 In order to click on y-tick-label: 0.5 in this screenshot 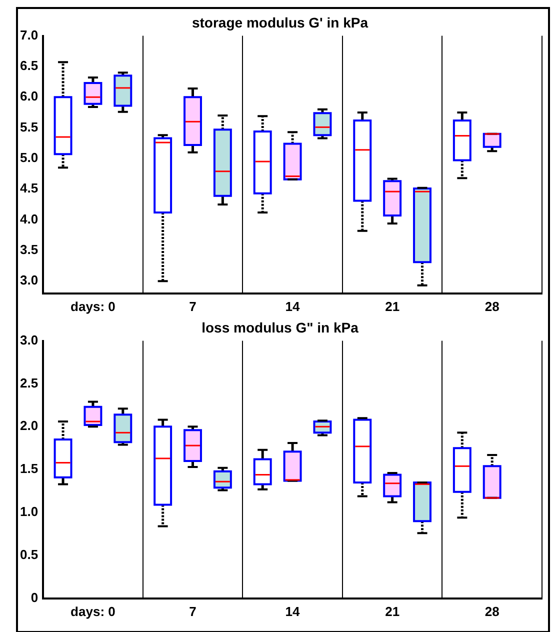, I will do `click(29, 554)`.